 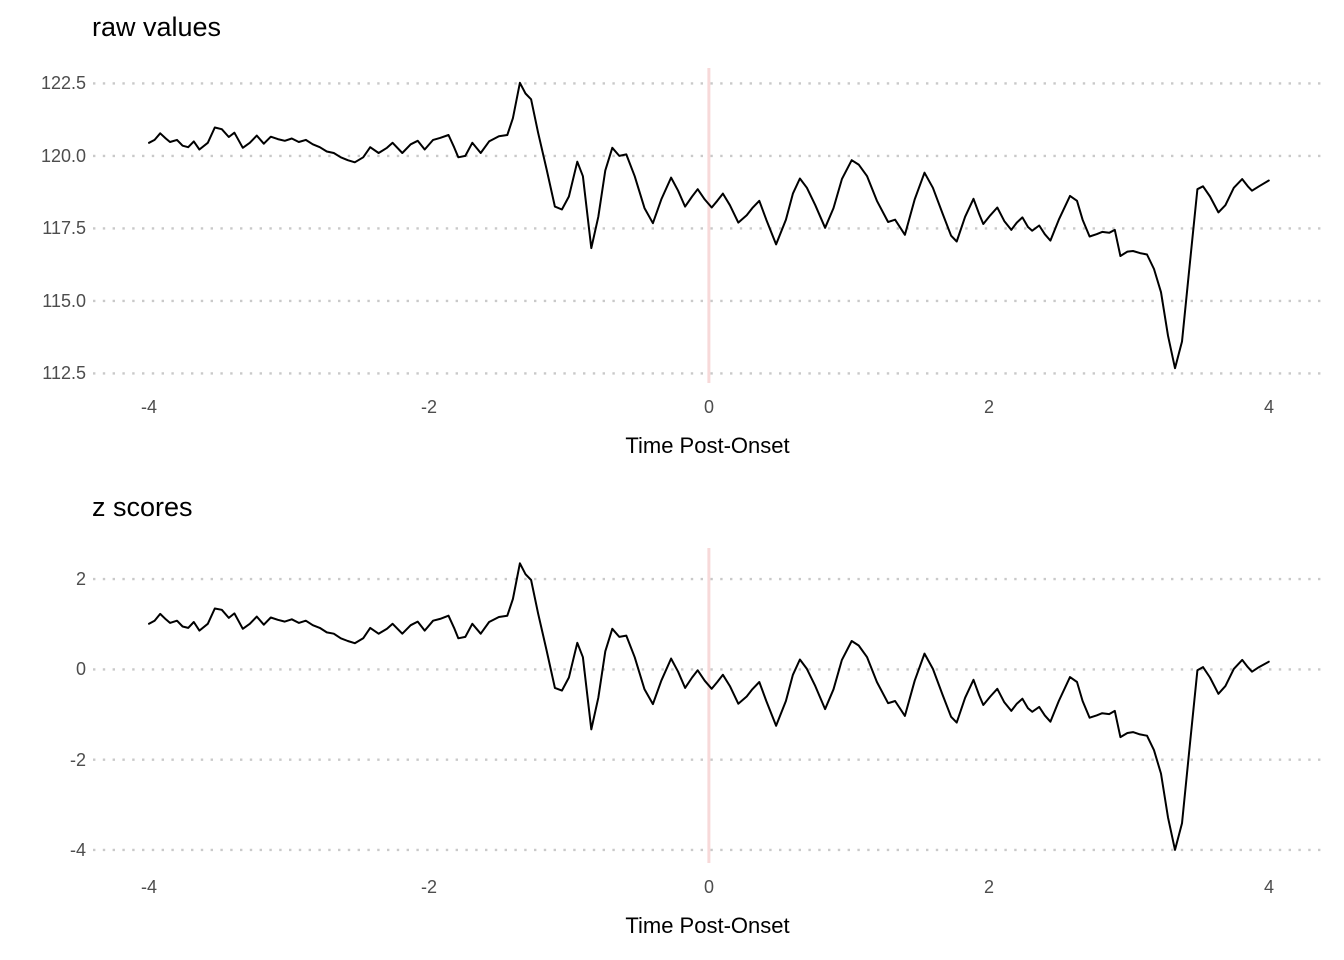 What do you see at coordinates (77, 760) in the screenshot?
I see `y-tick-label: -2` at bounding box center [77, 760].